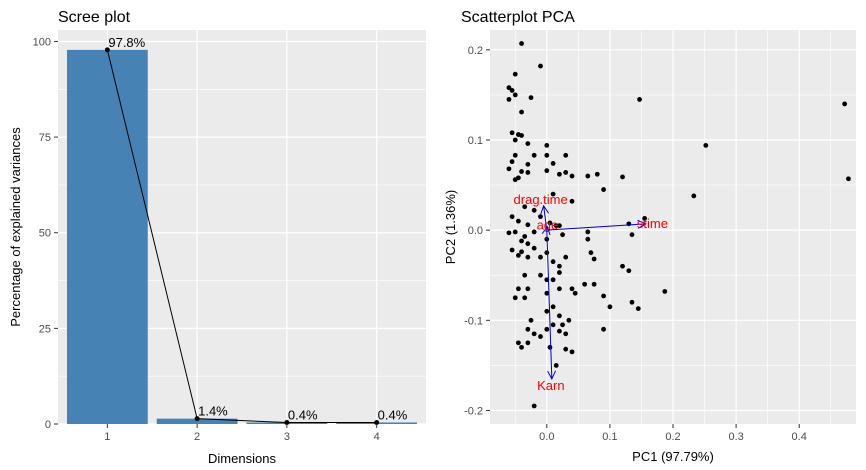 The width and height of the screenshot is (866, 470). I want to click on pca-vector-label-age: age, so click(548, 225).